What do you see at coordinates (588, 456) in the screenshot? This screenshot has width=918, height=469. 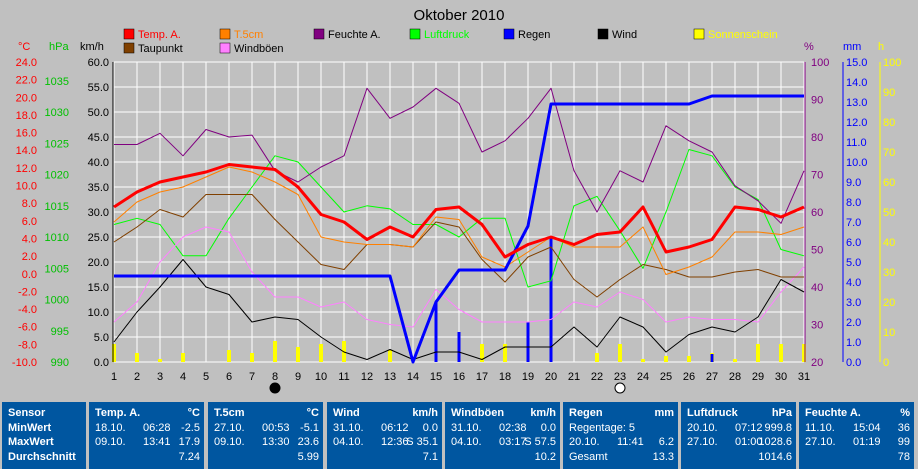 I see `stats-date: Gesamt` at bounding box center [588, 456].